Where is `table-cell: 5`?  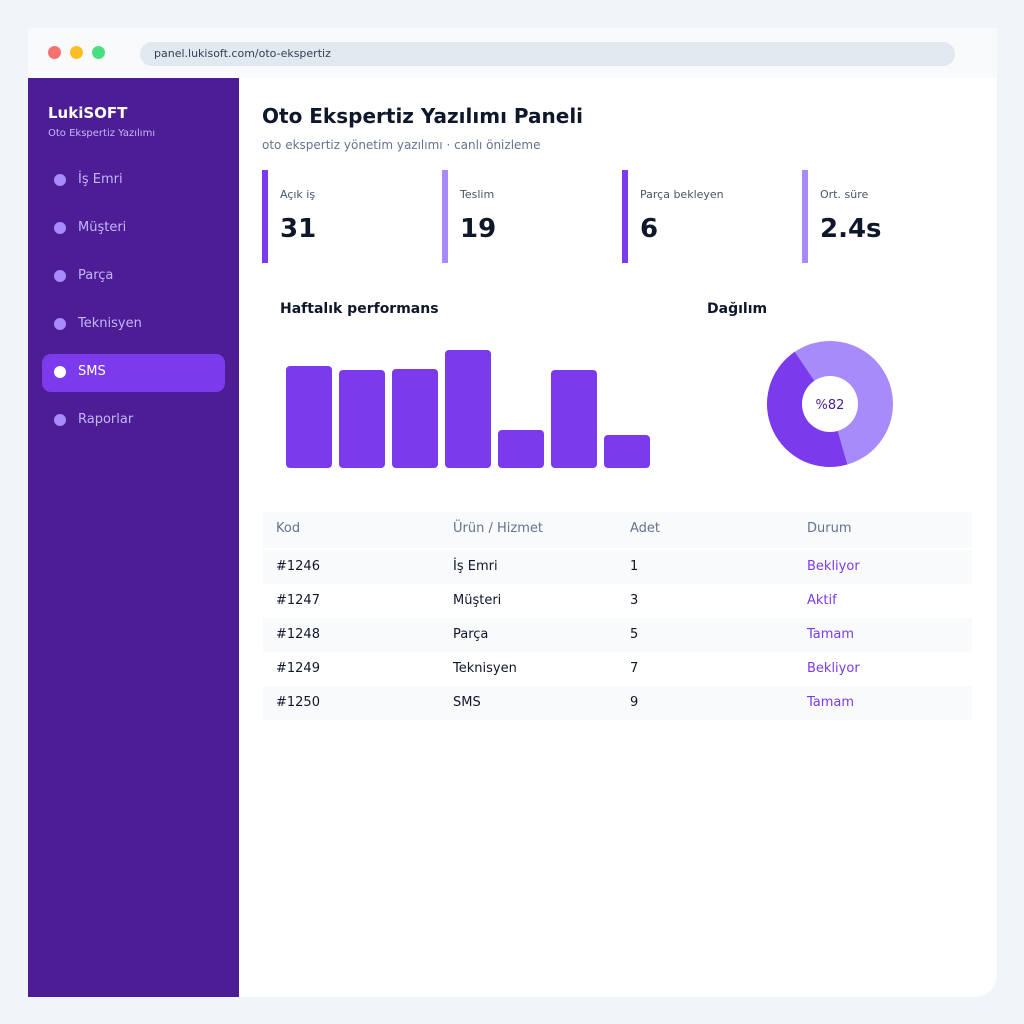 table-cell: 5 is located at coordinates (634, 634).